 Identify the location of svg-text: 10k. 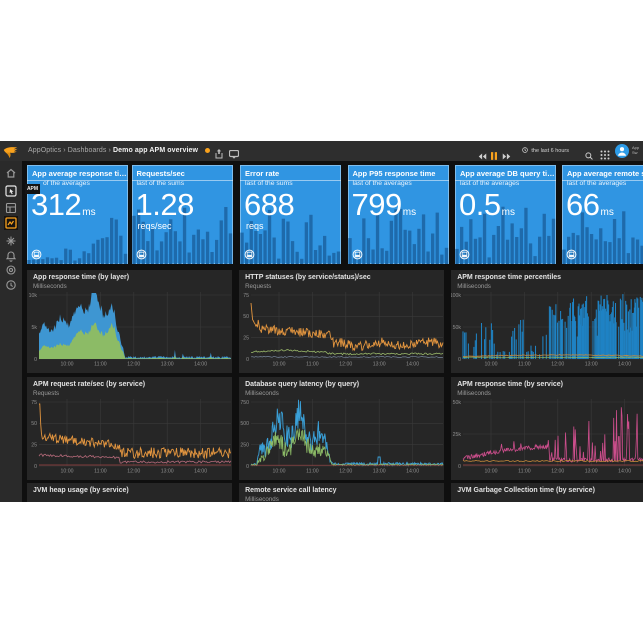
(33, 296).